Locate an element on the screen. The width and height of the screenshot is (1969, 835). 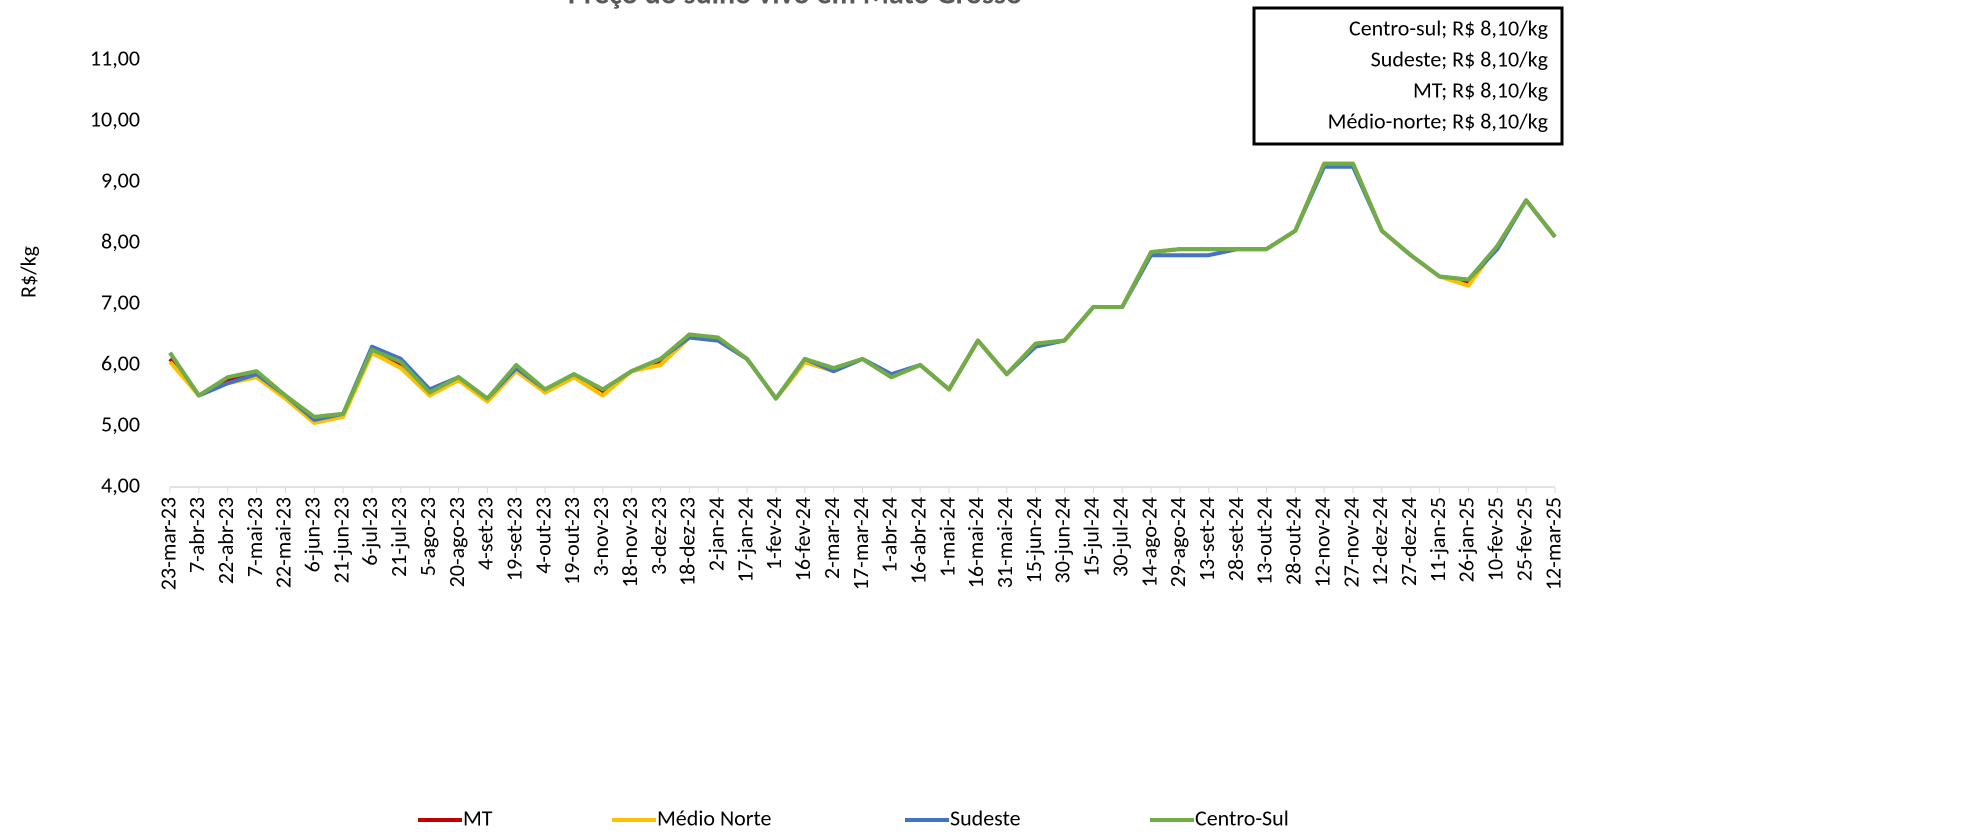
x-tick-label: 4-out-23 is located at coordinates (542, 535).